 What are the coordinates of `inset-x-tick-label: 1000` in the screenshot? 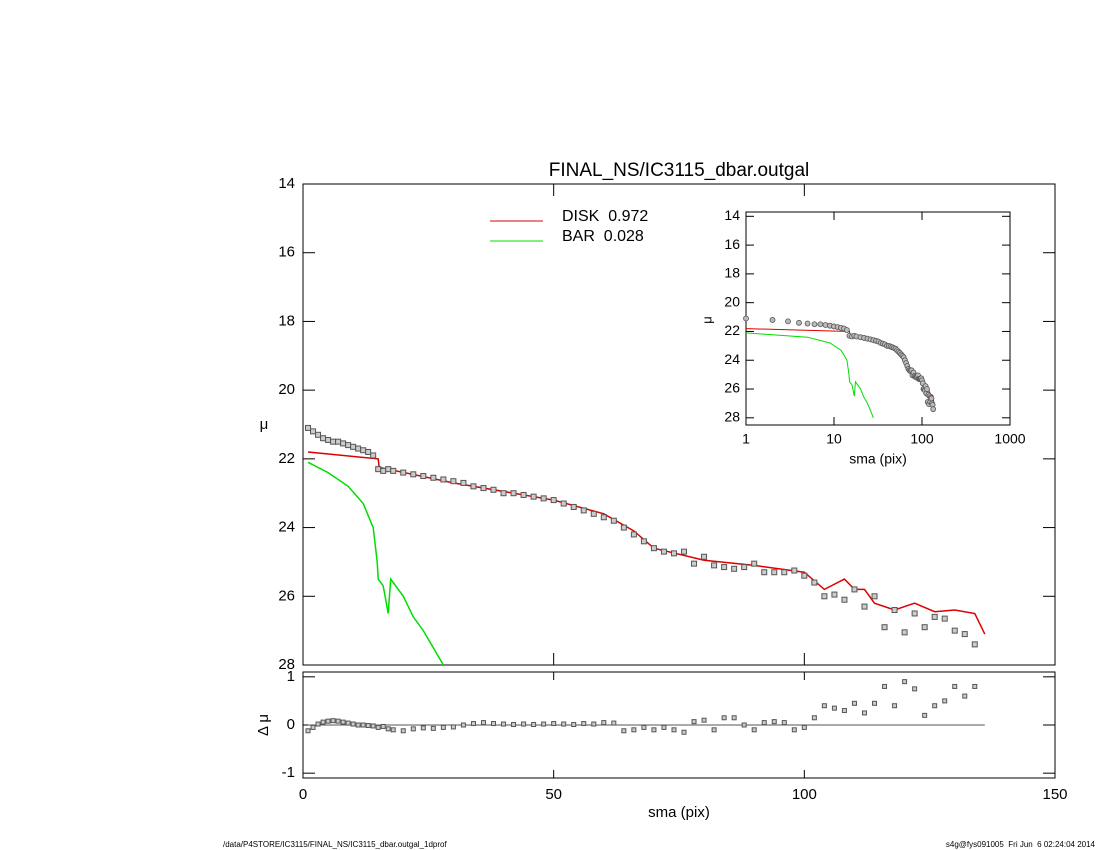 It's located at (1009, 439).